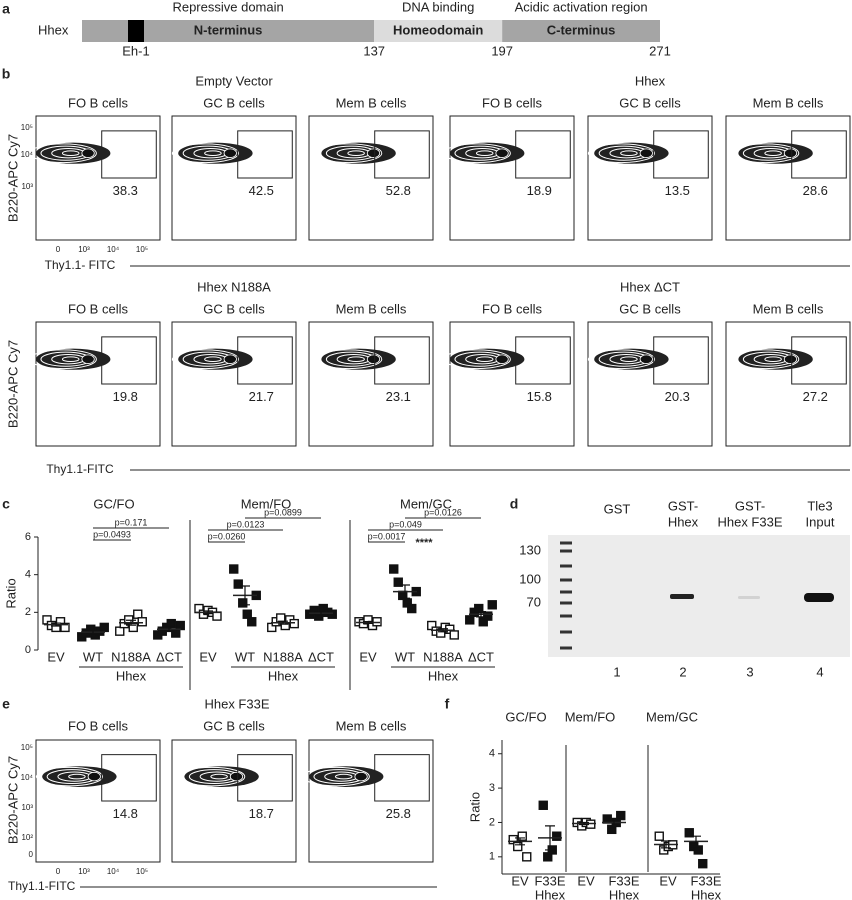 The height and width of the screenshot is (900, 852). What do you see at coordinates (246, 524) in the screenshot?
I see `p-value: p=0.0123` at bounding box center [246, 524].